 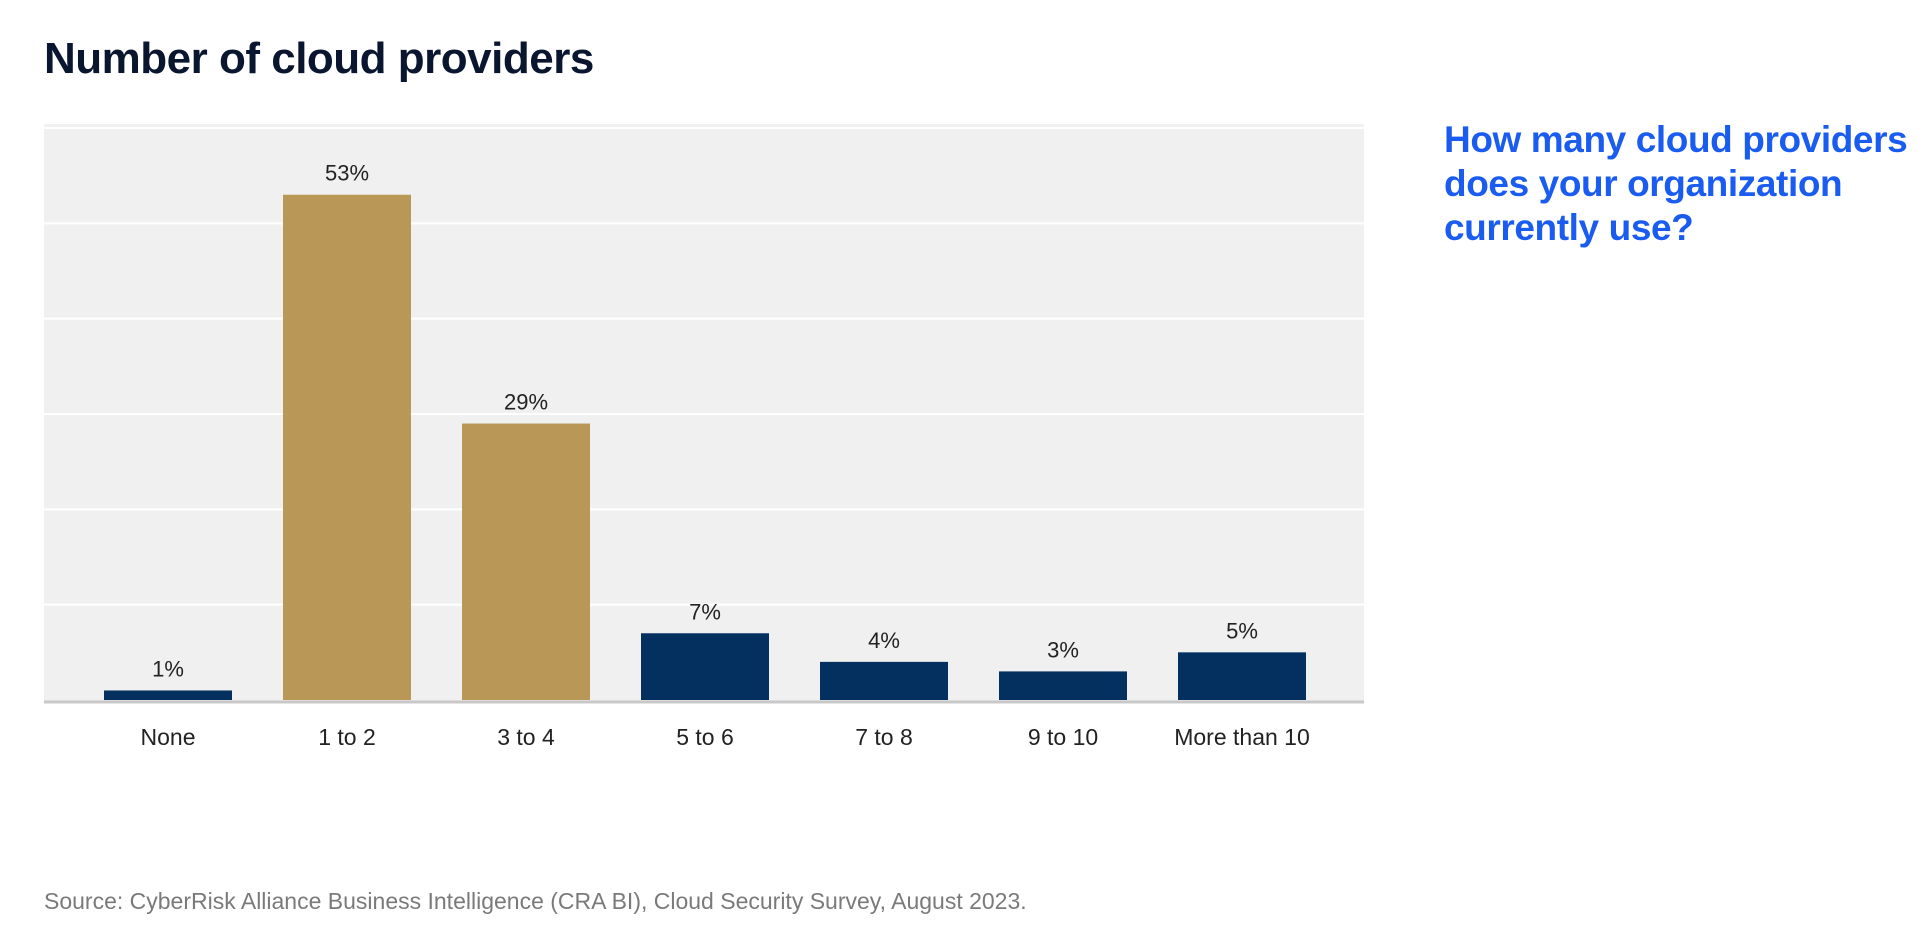 I want to click on value-label: 3%, so click(x=1063, y=649).